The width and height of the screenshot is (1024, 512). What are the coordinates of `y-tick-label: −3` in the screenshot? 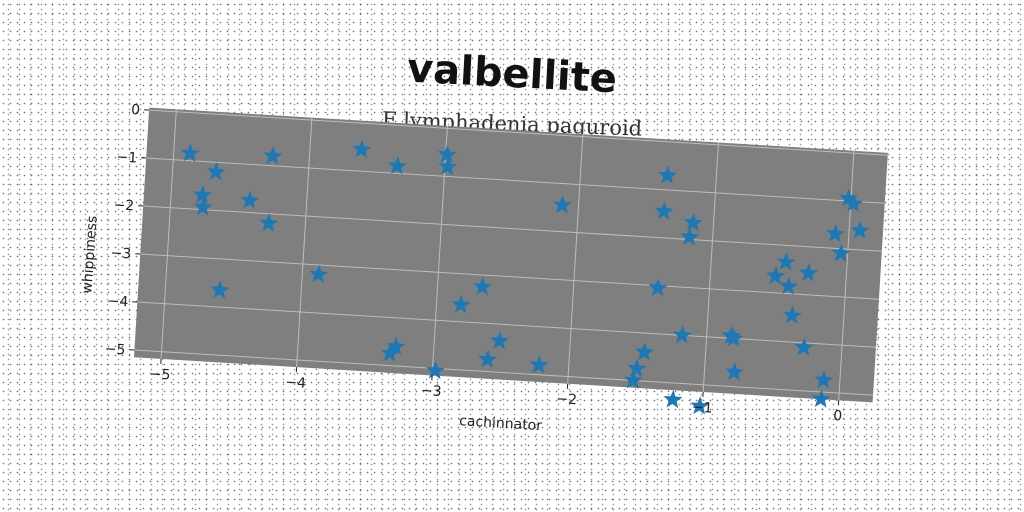 It's located at (121, 253).